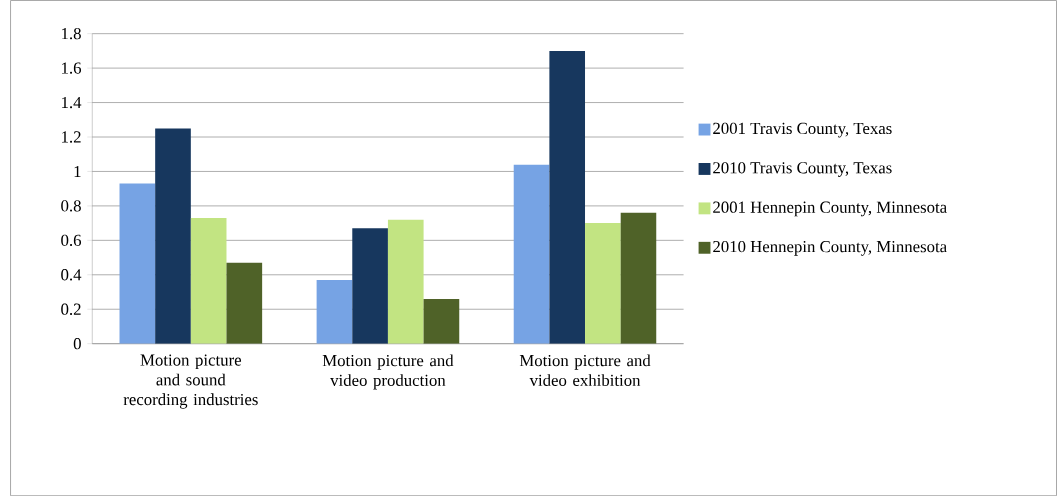  Describe the element at coordinates (71, 309) in the screenshot. I see `y-tick-label: 0.2` at that location.